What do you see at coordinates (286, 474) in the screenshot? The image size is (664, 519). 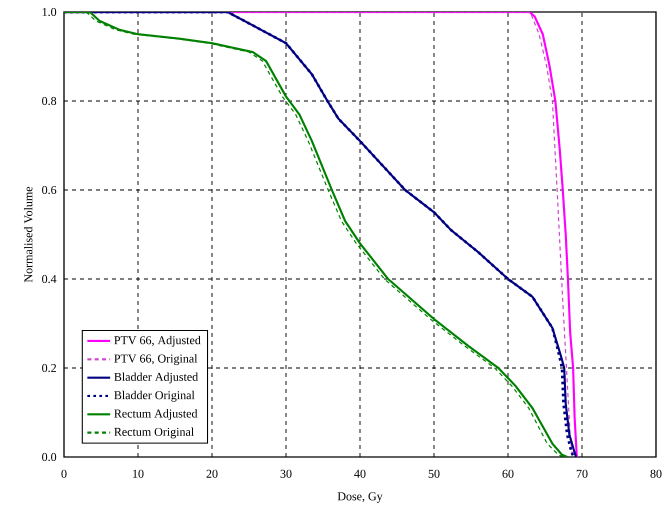 I see `x-tick-label: 30` at bounding box center [286, 474].